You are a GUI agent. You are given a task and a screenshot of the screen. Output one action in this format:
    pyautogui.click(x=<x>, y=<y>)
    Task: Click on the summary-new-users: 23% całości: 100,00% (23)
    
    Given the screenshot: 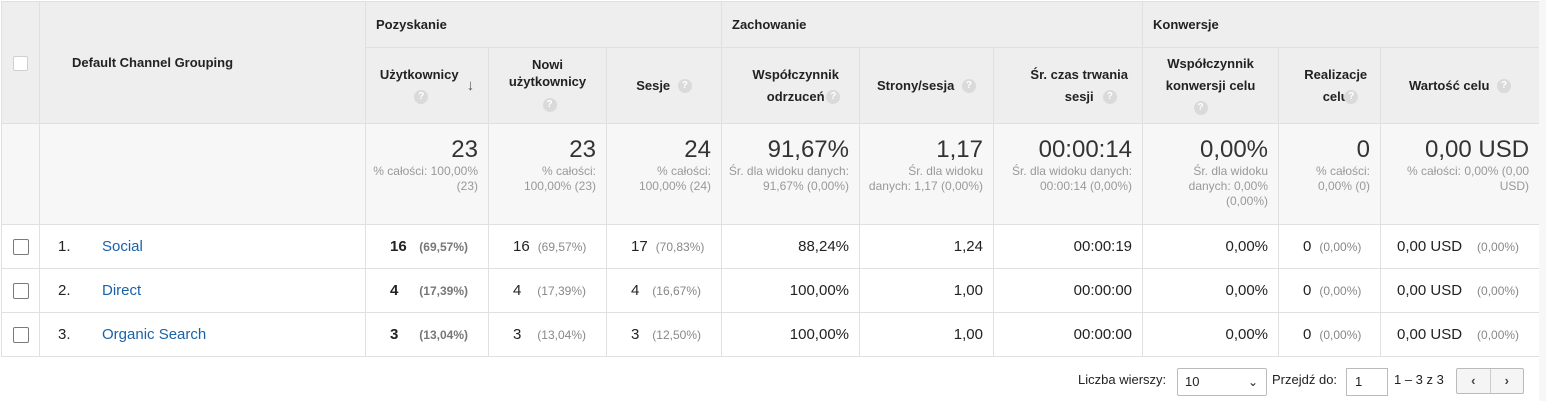 What is the action you would take?
    pyautogui.click(x=547, y=174)
    